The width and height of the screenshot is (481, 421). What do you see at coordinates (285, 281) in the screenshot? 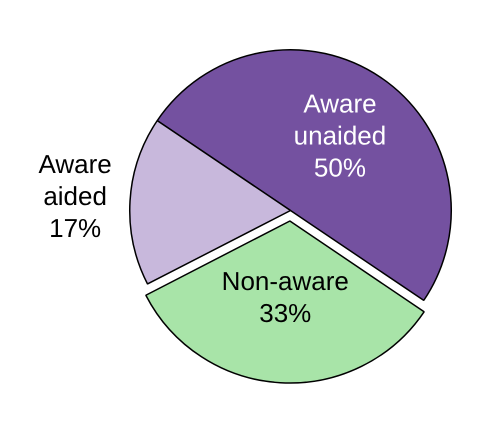
I see `slice-label: Non-aware` at bounding box center [285, 281].